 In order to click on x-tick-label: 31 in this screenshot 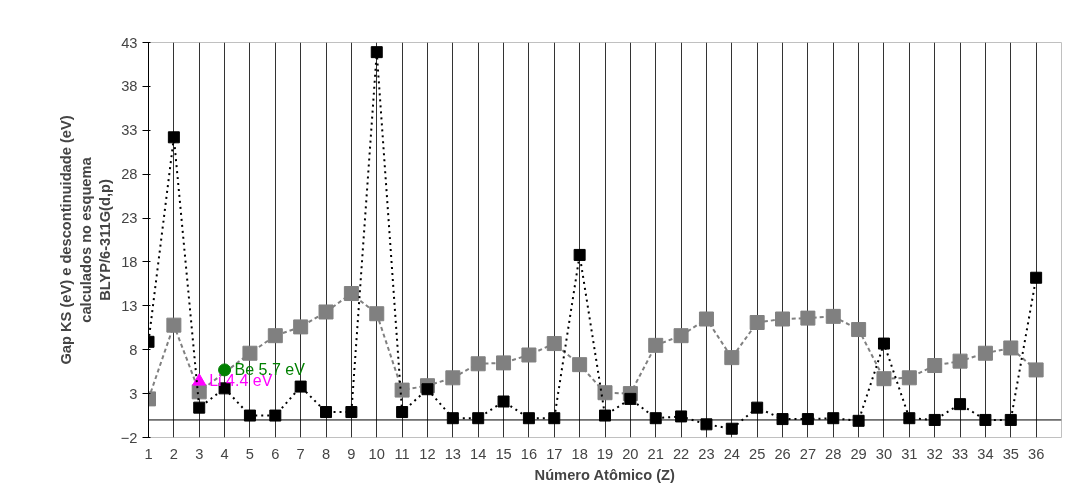, I will do `click(909, 453)`.